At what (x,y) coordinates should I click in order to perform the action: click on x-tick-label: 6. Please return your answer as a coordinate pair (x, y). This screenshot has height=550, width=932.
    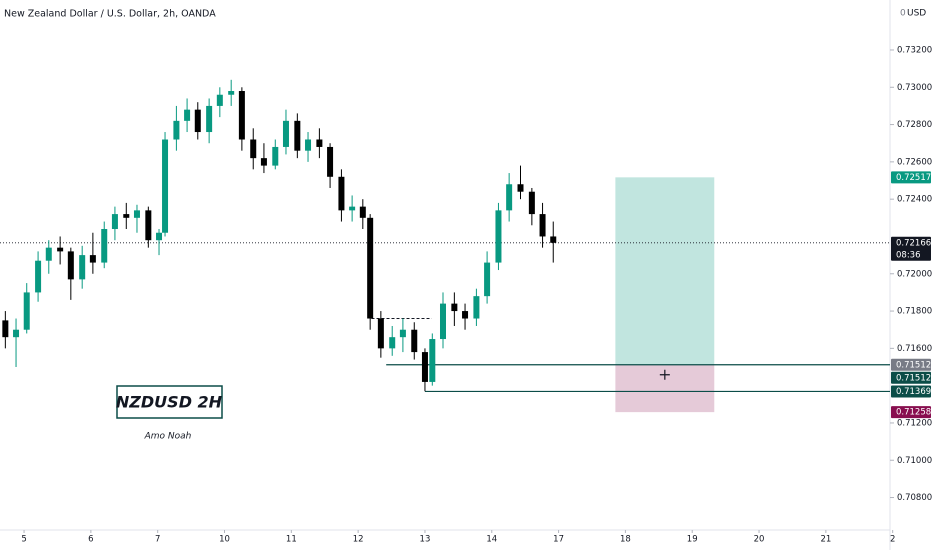
    Looking at the image, I should click on (90, 540).